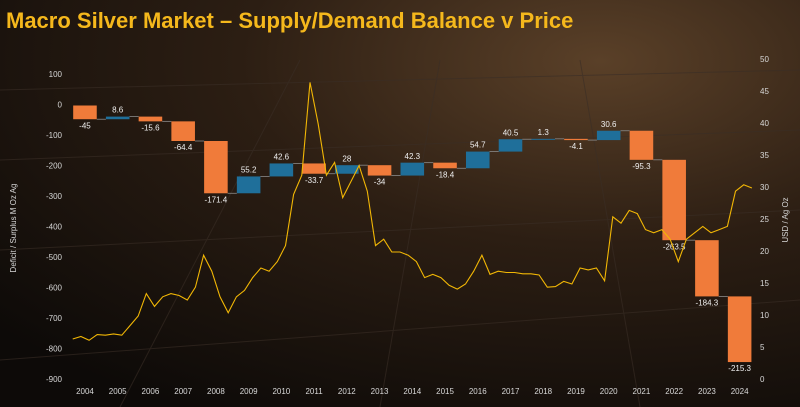 The height and width of the screenshot is (407, 800). What do you see at coordinates (641, 166) in the screenshot?
I see `value-label: -95.3` at bounding box center [641, 166].